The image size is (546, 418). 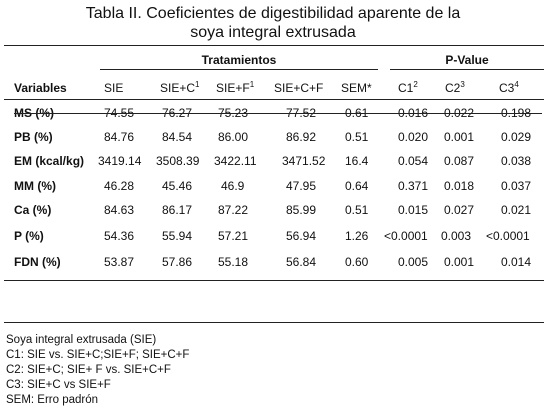 What do you see at coordinates (516, 137) in the screenshot?
I see `cell-c3: 0.029` at bounding box center [516, 137].